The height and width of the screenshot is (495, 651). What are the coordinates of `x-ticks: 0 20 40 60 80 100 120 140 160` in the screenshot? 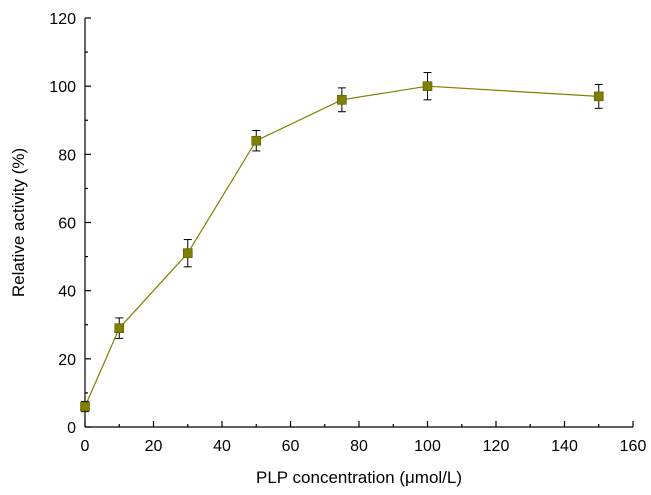 It's located at (364, 438).